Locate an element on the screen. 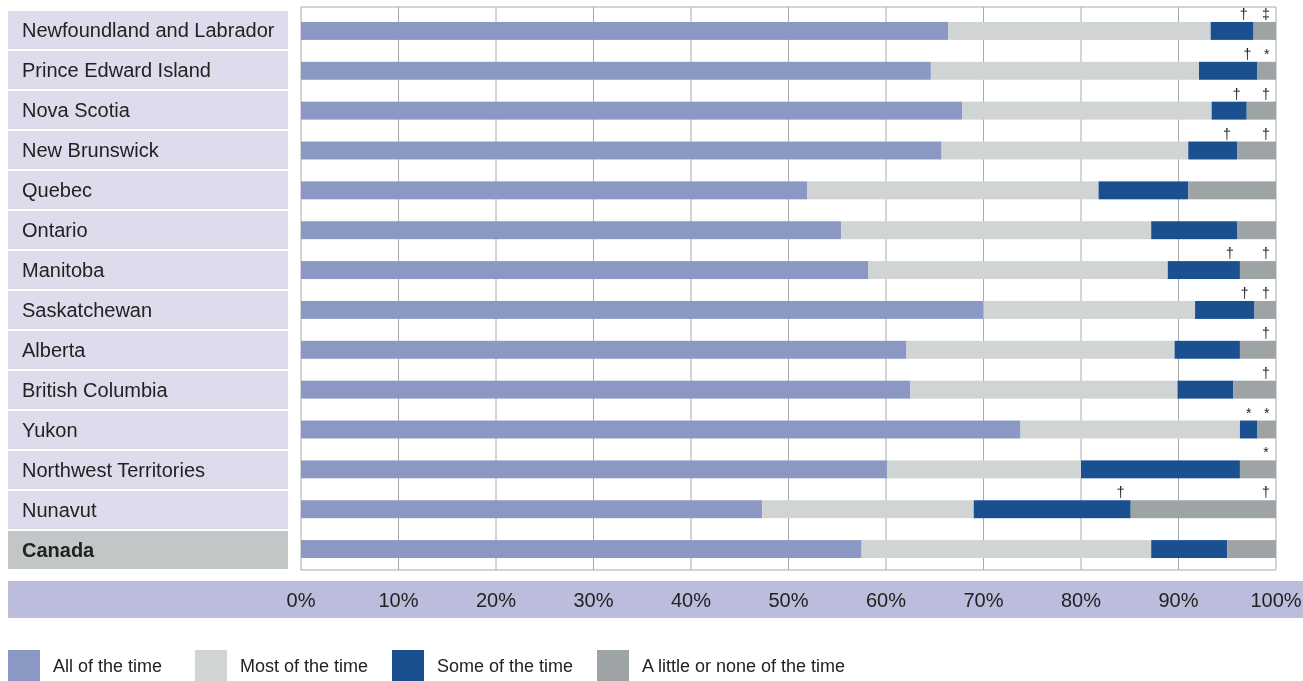 The width and height of the screenshot is (1303, 681). y-tick-label: Yukon is located at coordinates (50, 430).